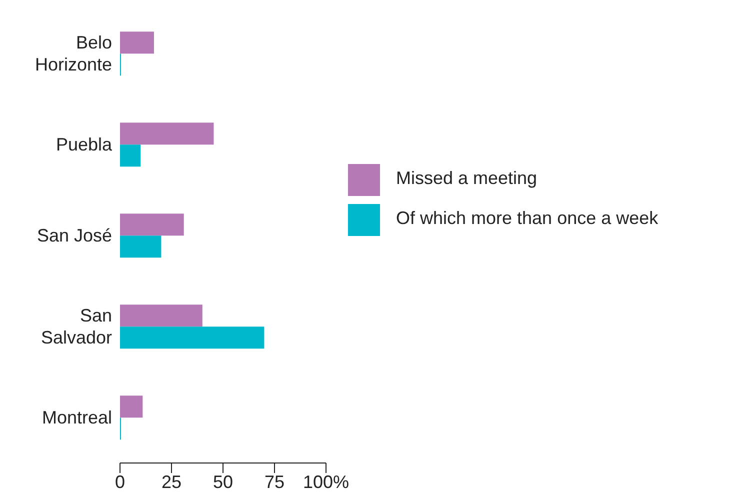  What do you see at coordinates (76, 327) in the screenshot?
I see `y-tick-label: San Salvador` at bounding box center [76, 327].